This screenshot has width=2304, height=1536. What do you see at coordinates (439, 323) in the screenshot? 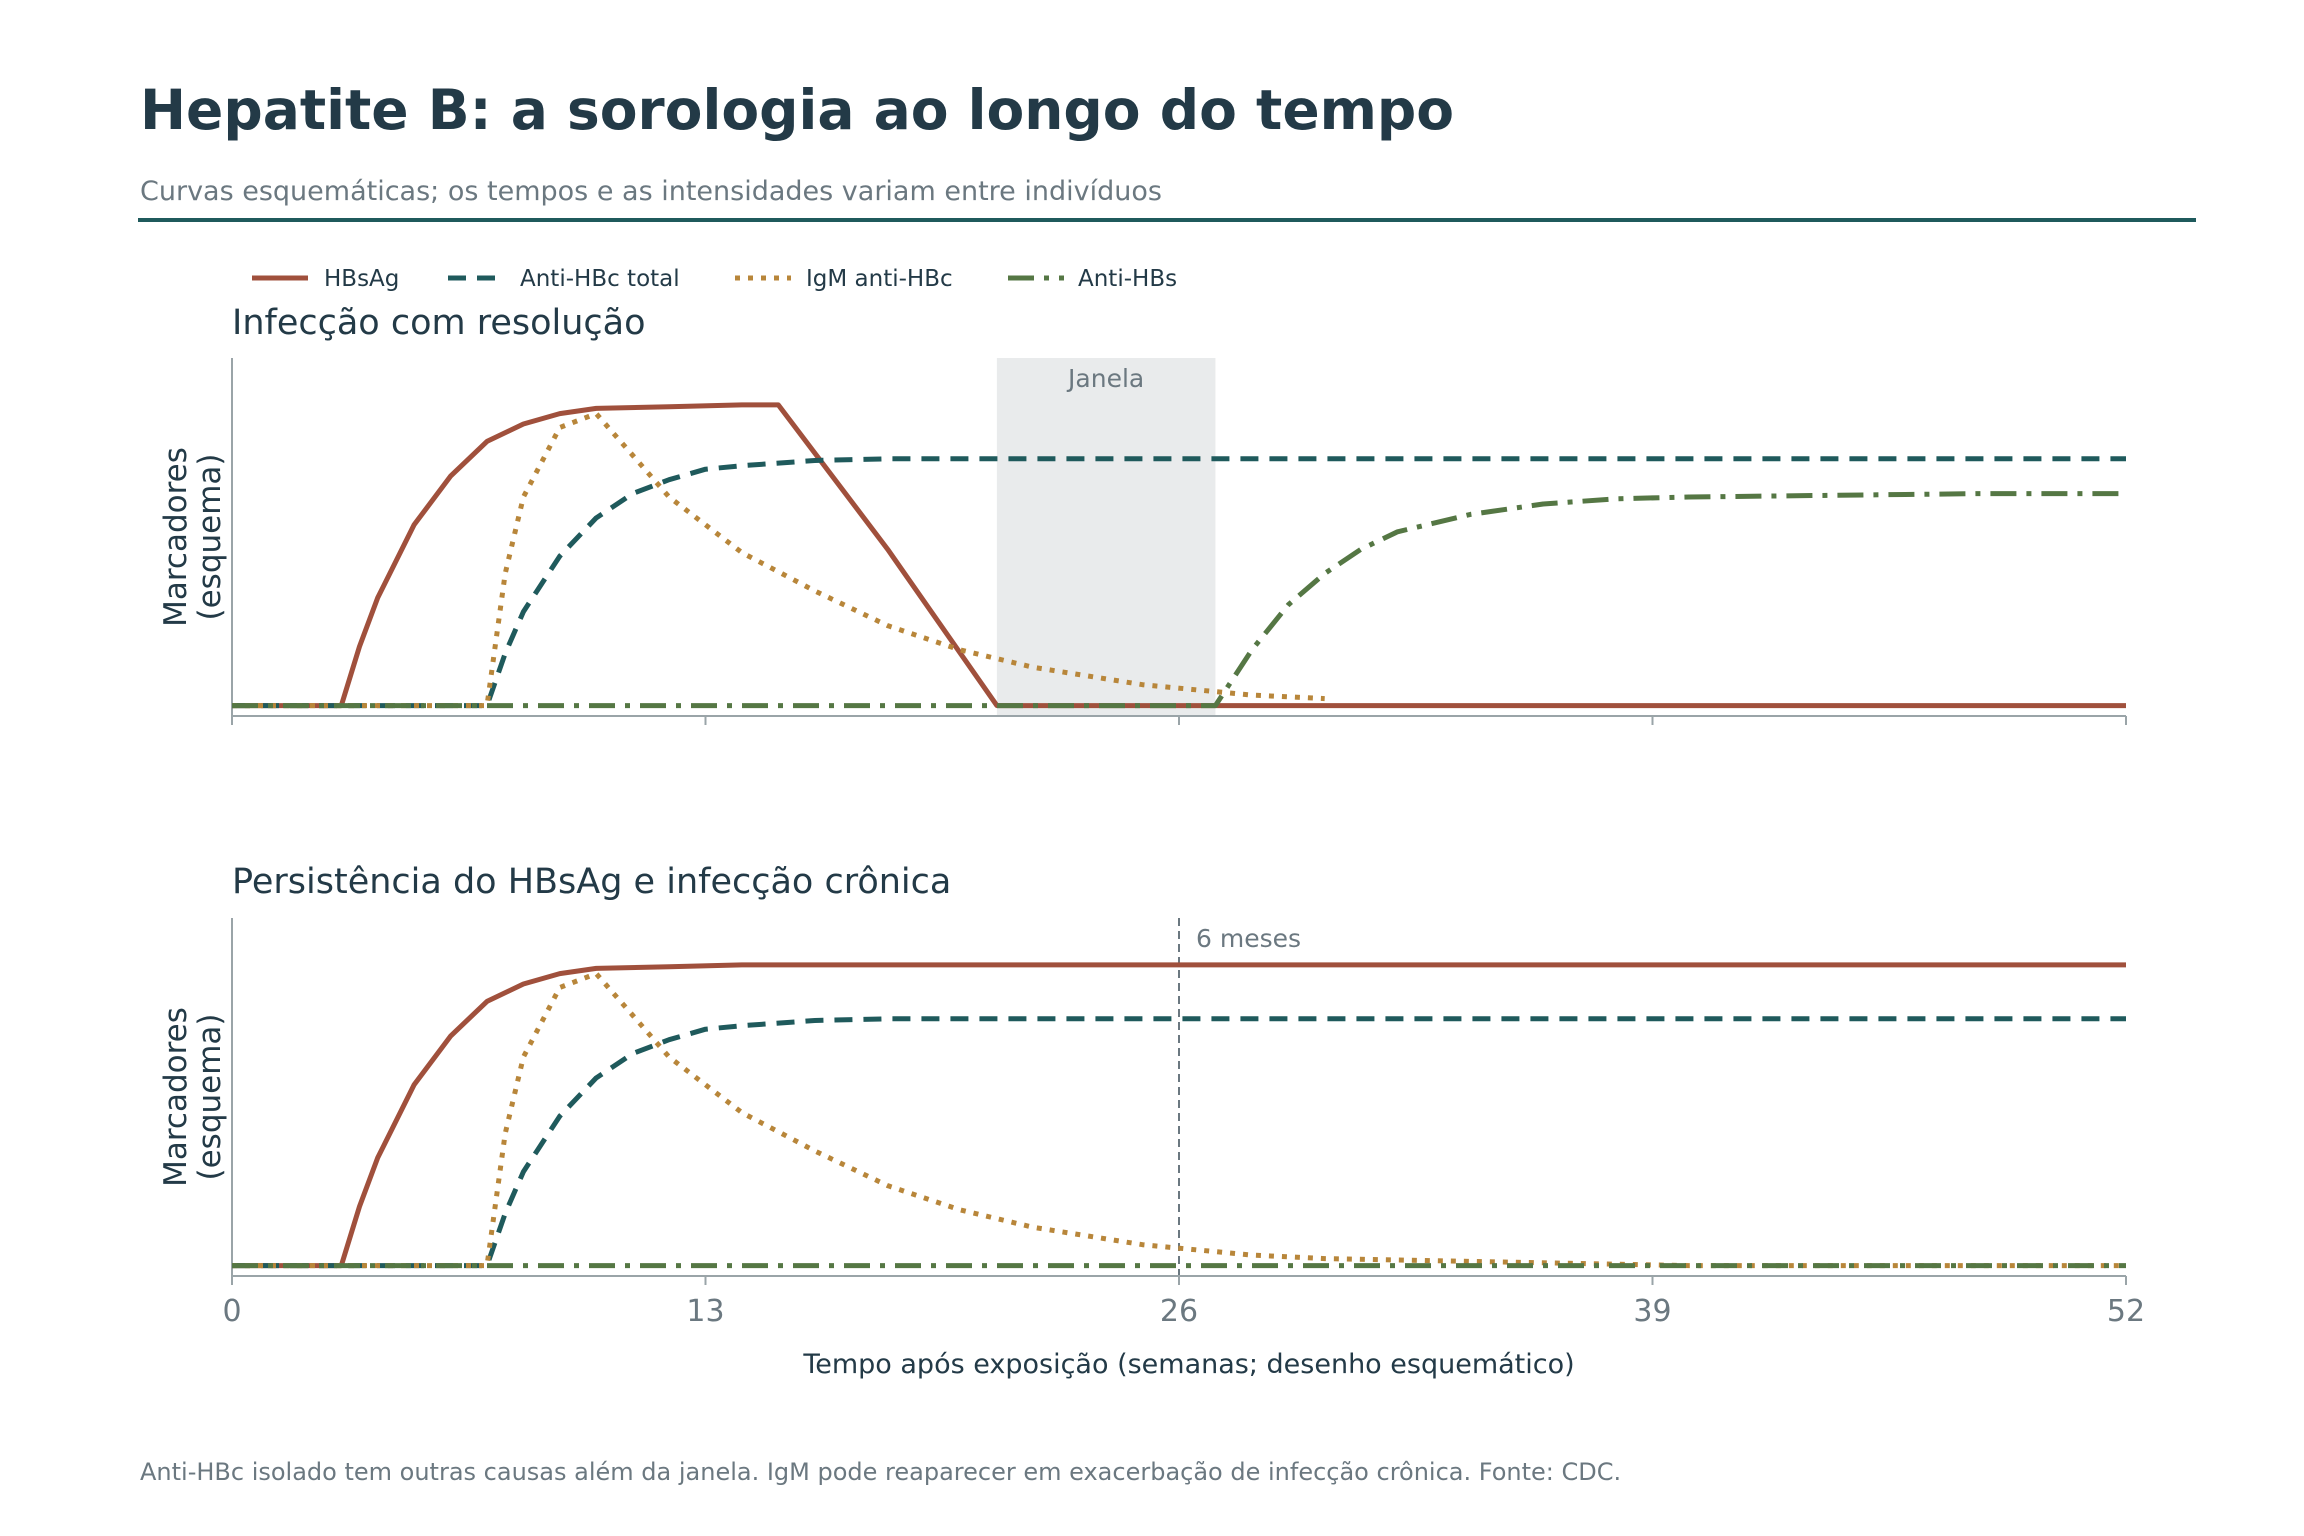
I see `panel-title: Infecção com resolução` at bounding box center [439, 323].